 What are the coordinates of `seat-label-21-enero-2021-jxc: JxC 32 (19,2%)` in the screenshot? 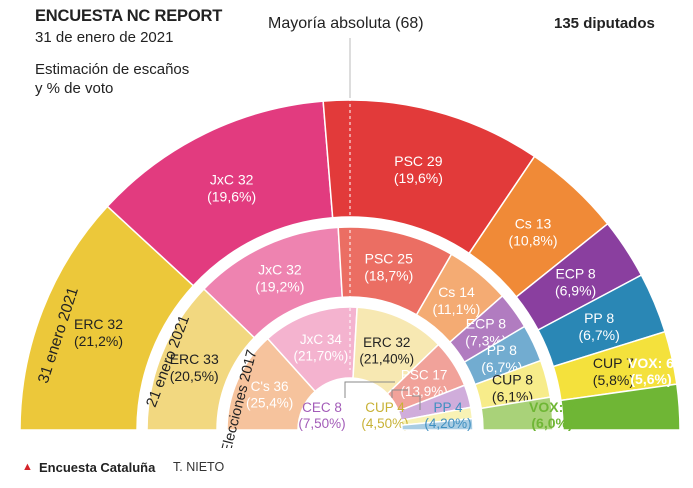 It's located at (279, 277).